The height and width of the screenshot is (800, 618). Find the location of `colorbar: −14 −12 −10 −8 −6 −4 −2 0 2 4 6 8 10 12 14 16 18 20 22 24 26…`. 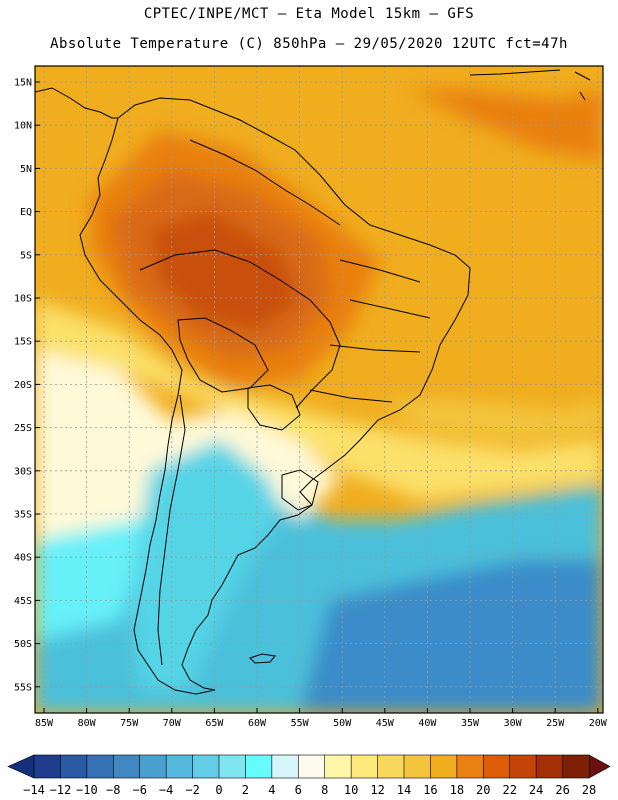

colorbar: −14 −12 −10 −8 −6 −4 −2 0 2 4 6 8 10 12 14 16 18 20 22 24 26… is located at coordinates (309, 775).